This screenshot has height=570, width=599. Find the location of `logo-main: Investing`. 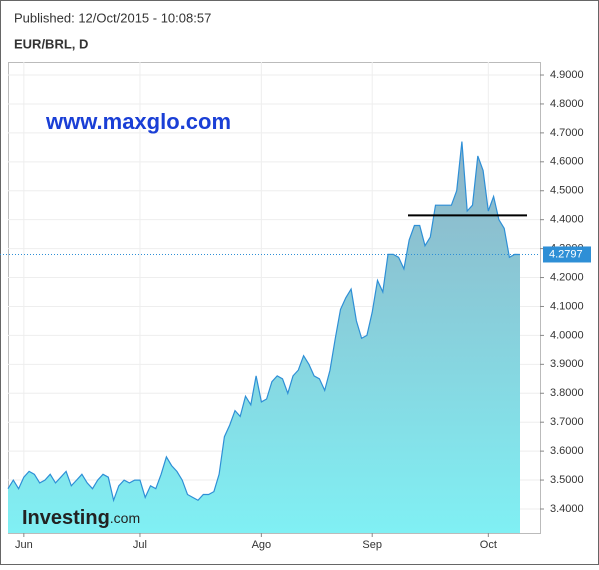

logo-main: Investing is located at coordinates (66, 518).